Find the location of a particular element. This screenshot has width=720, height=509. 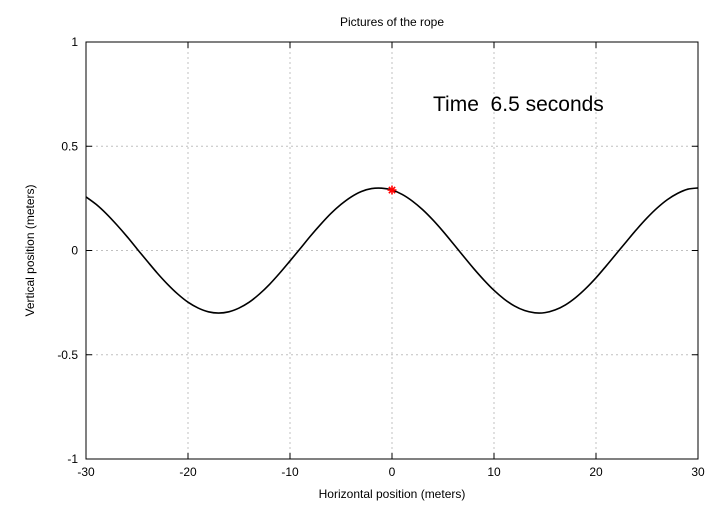

x-tick-label: -30 is located at coordinates (86, 472).